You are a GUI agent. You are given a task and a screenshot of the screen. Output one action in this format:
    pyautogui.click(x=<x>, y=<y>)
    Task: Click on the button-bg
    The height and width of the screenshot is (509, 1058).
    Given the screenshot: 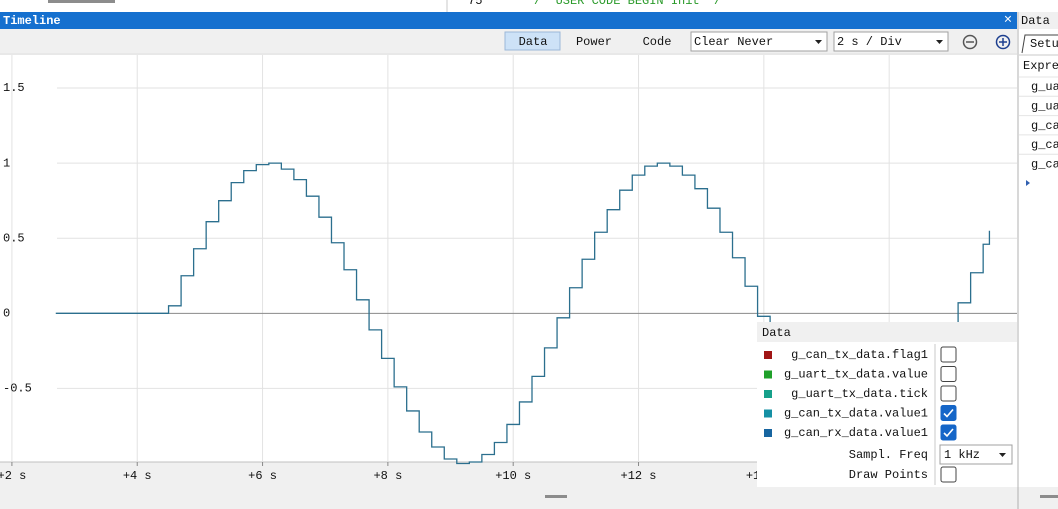 What is the action you would take?
    pyautogui.click(x=532, y=41)
    